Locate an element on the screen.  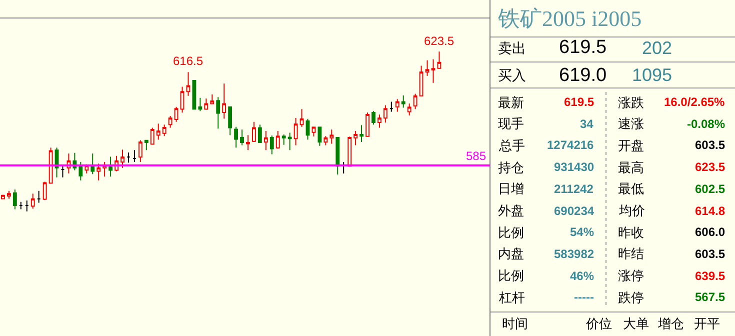
text: 最新 is located at coordinates (511, 102).